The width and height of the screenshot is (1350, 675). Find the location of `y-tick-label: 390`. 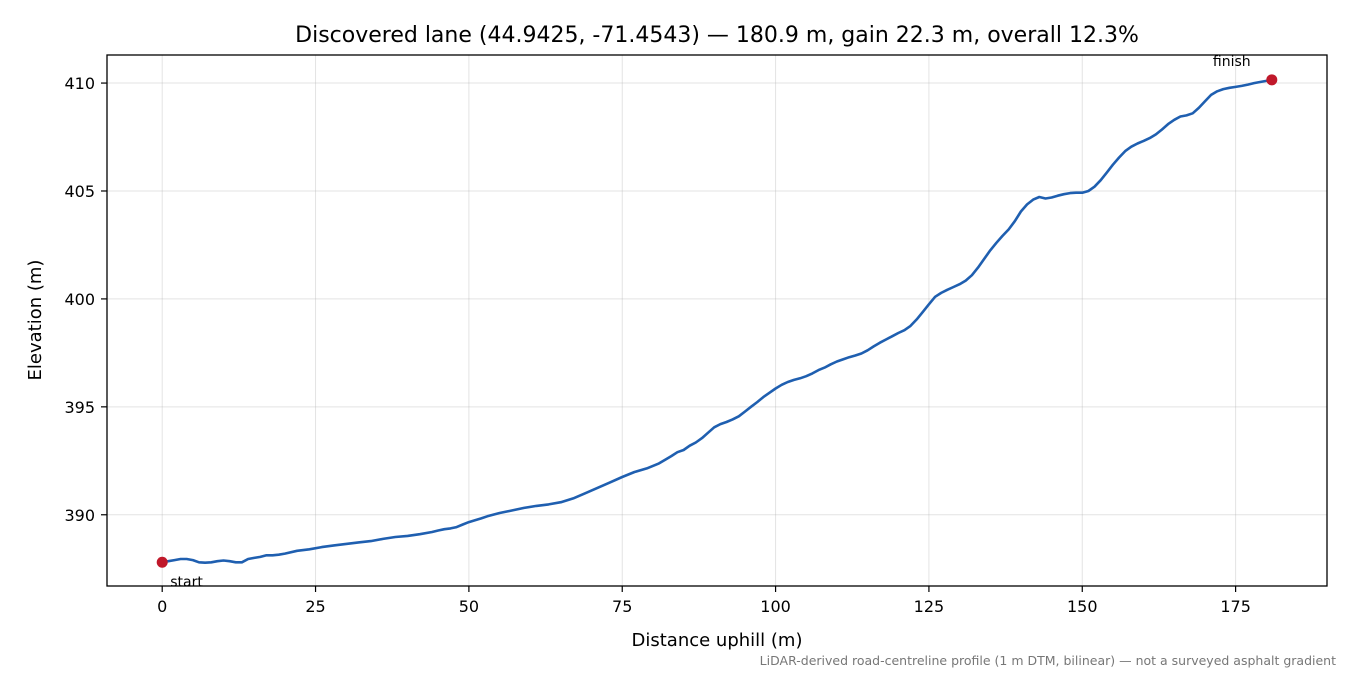

y-tick-label: 390 is located at coordinates (79, 515).